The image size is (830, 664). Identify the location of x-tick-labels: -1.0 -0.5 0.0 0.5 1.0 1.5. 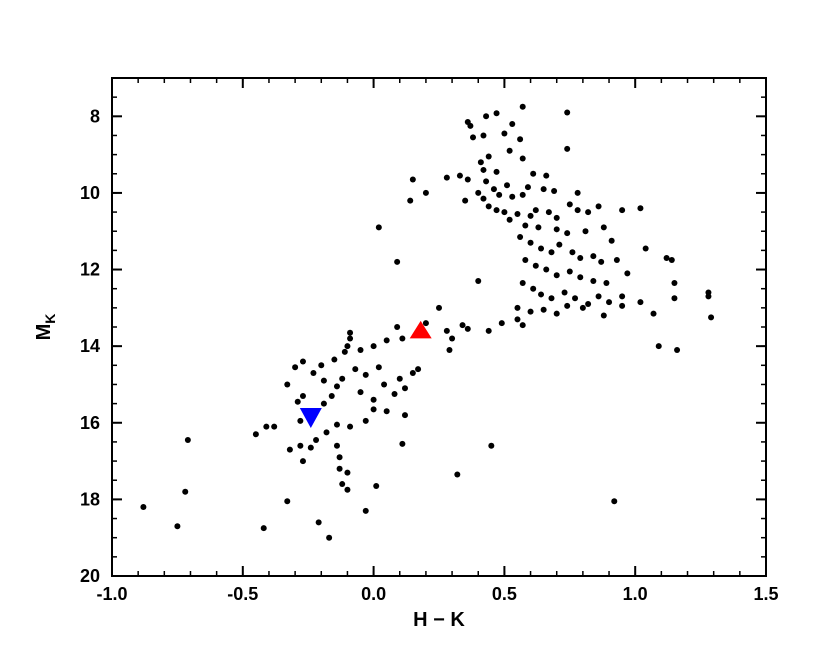
(437, 594).